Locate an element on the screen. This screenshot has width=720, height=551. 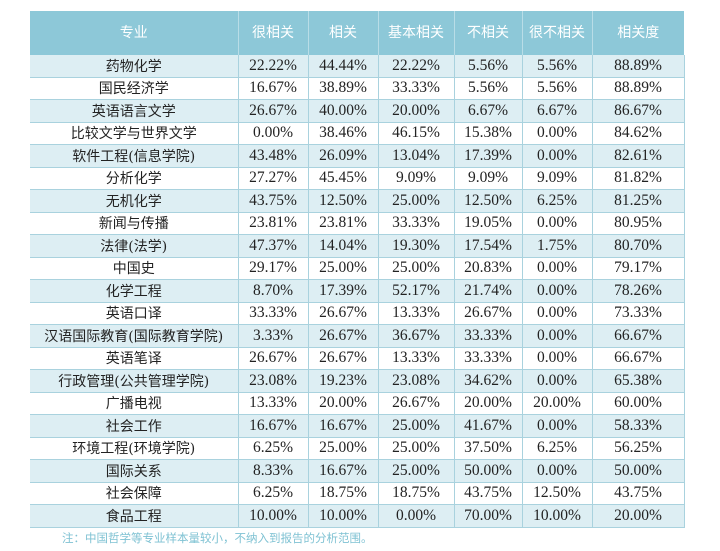
cell-relevant: 18.75% is located at coordinates (343, 493).